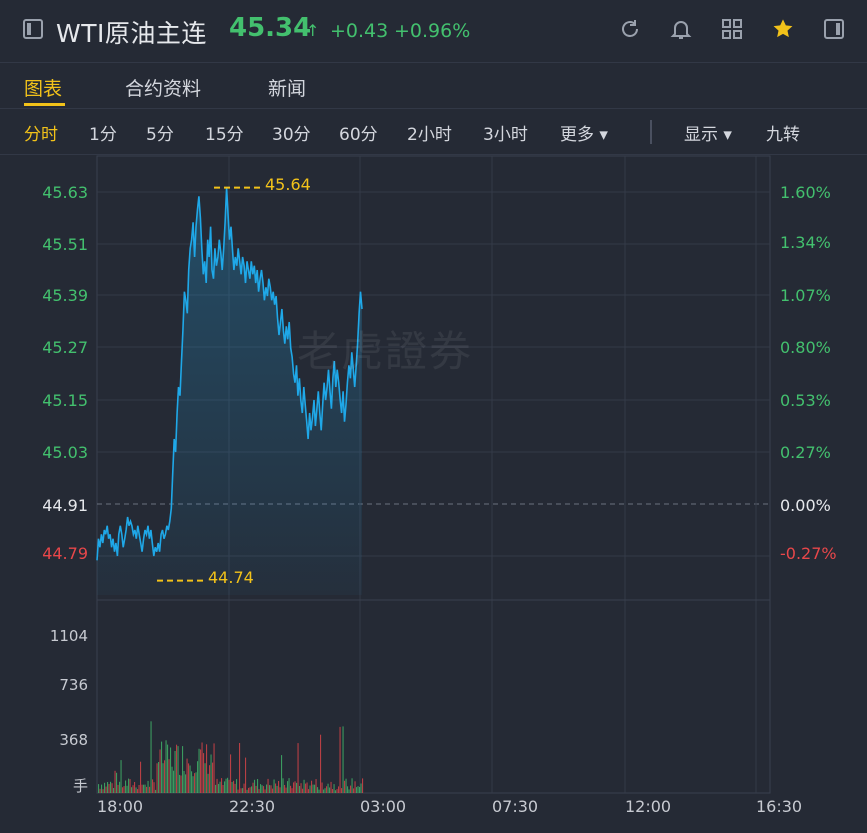 This screenshot has width=867, height=833. I want to click on more-periods-dropdown: 更多 ▾, so click(584, 135).